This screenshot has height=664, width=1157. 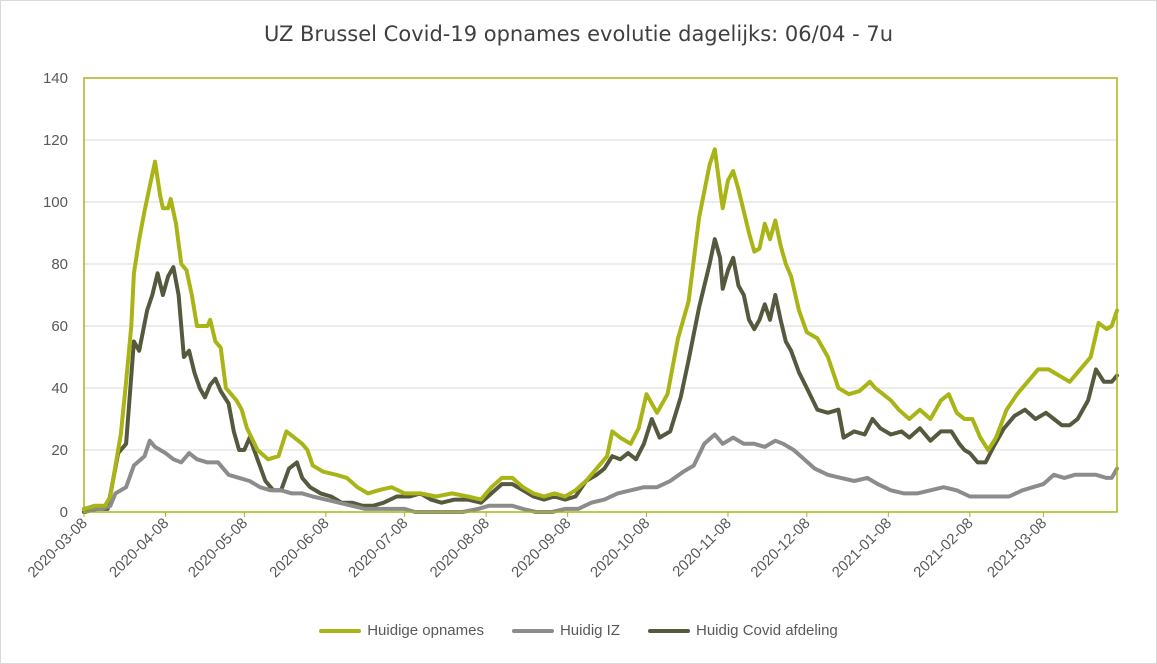 What do you see at coordinates (541, 548) in the screenshot?
I see `x-tick-label: 2020-09-08` at bounding box center [541, 548].